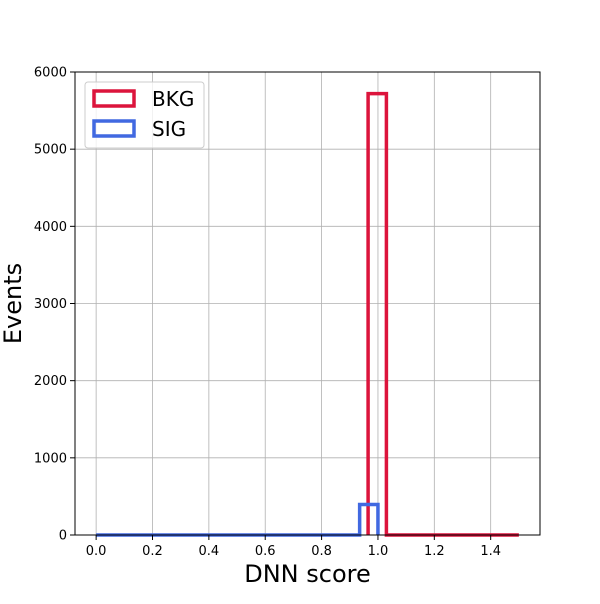  I want to click on x-axis-label: DNN score, so click(307, 574).